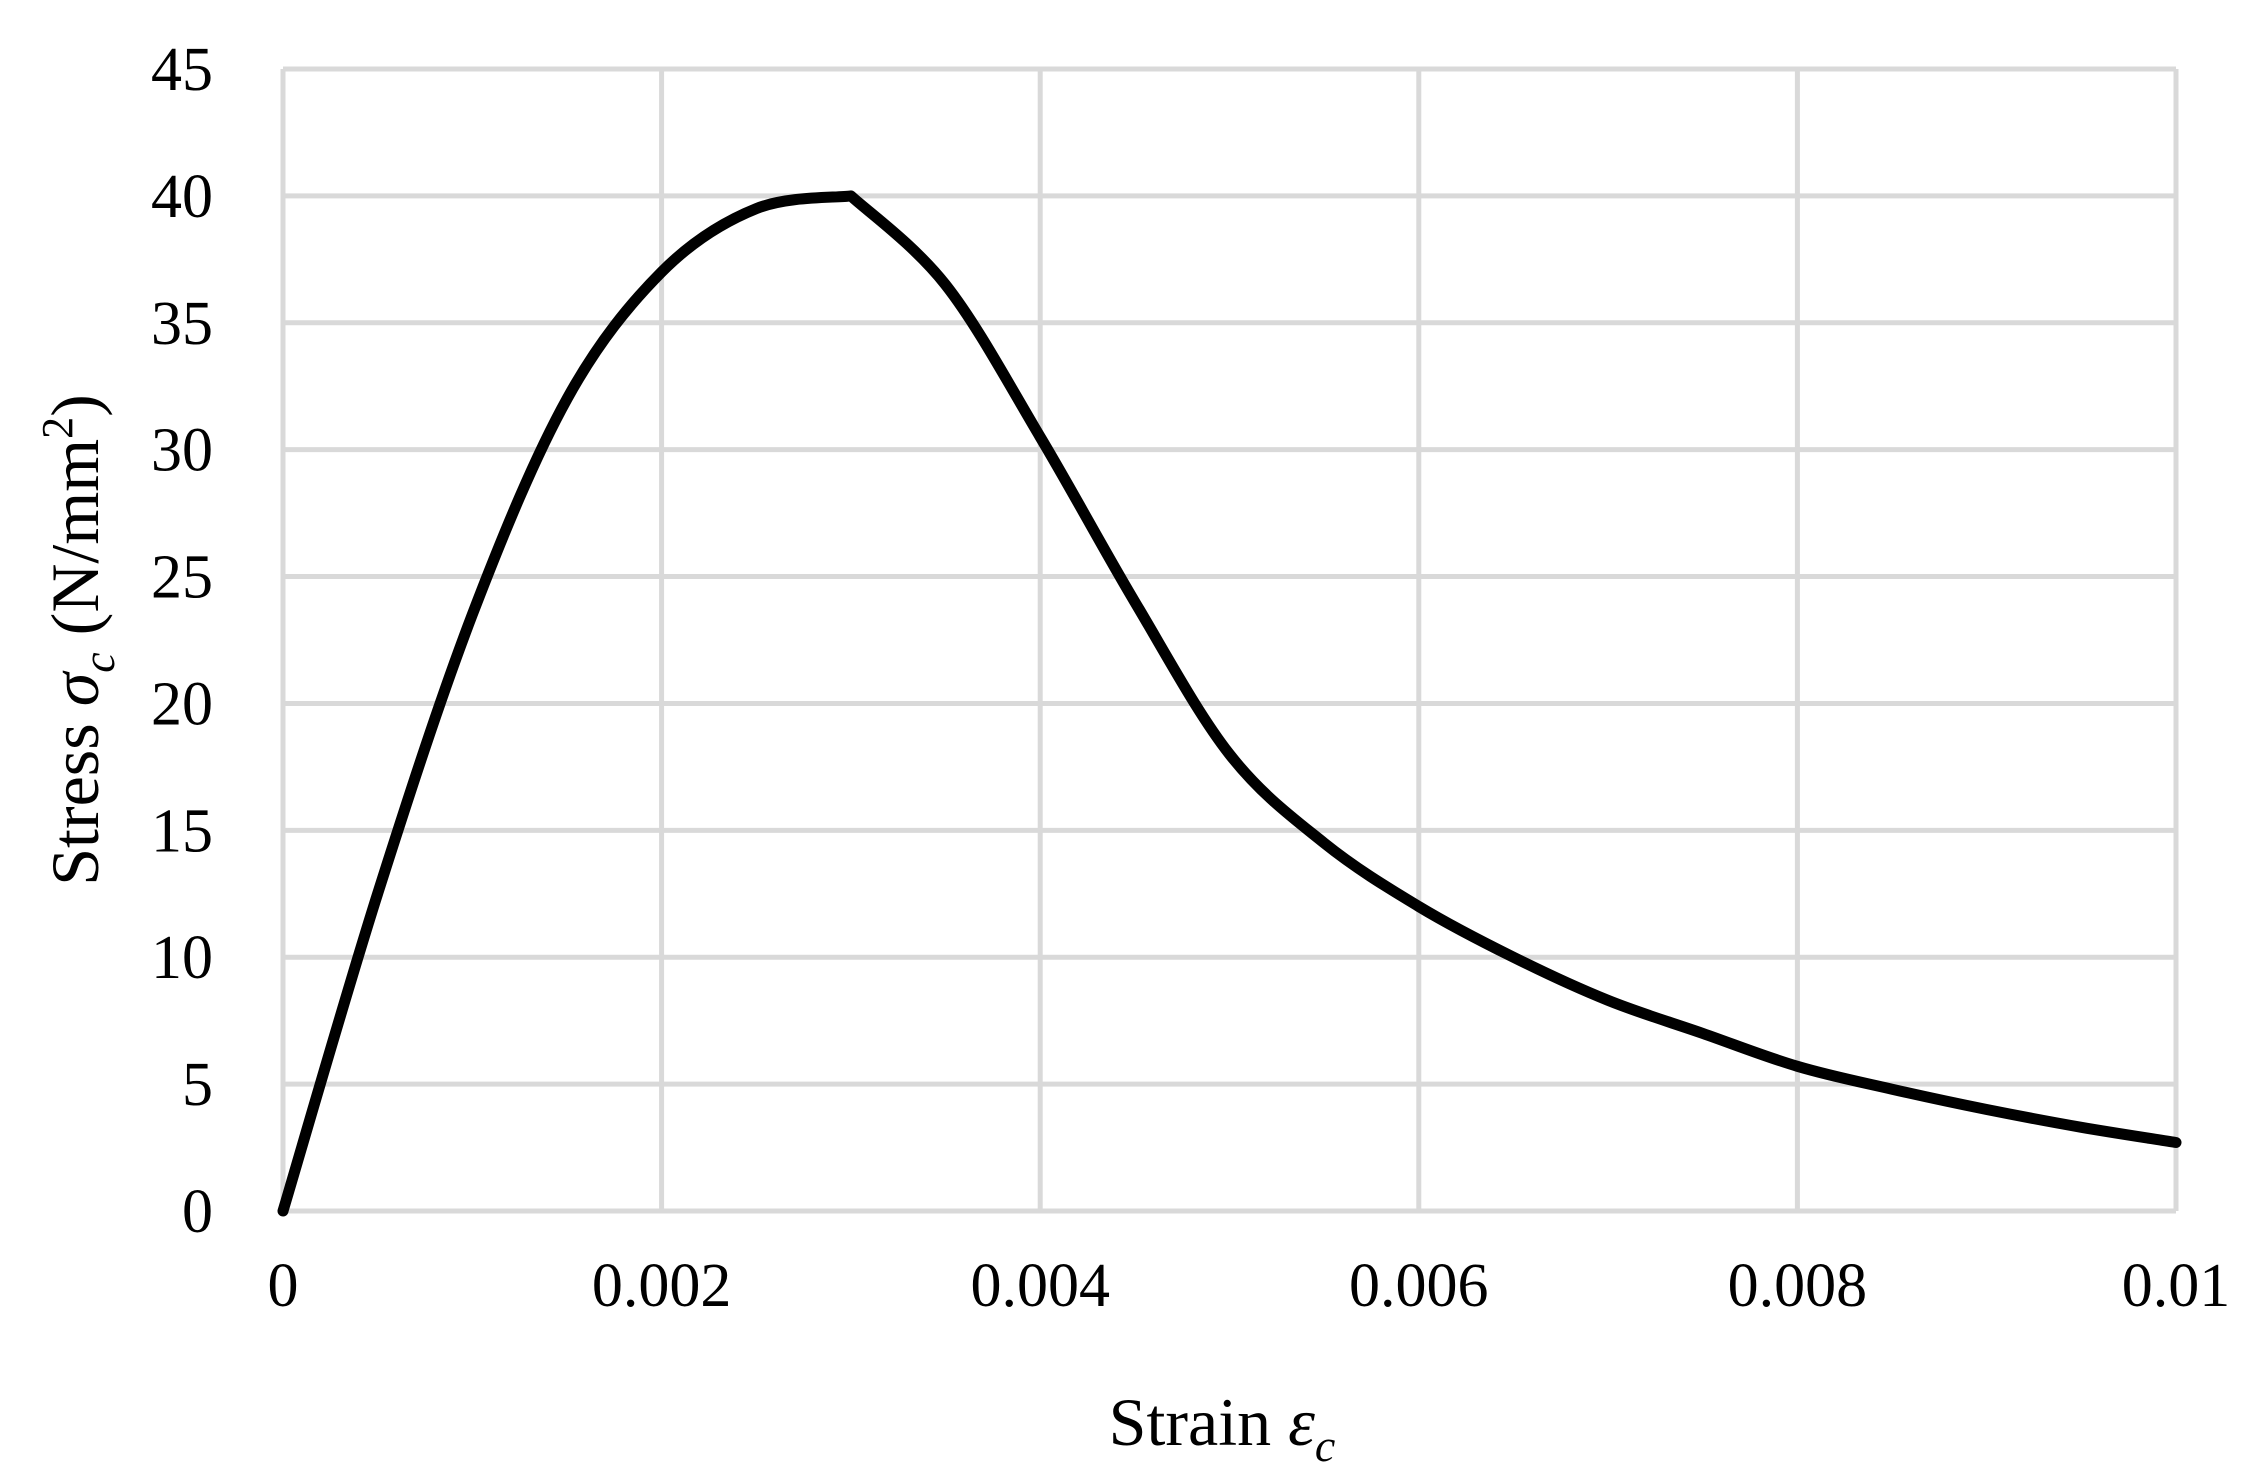 The width and height of the screenshot is (2248, 1479). Describe the element at coordinates (1040, 1286) in the screenshot. I see `x-tick-label: 0.004` at that location.